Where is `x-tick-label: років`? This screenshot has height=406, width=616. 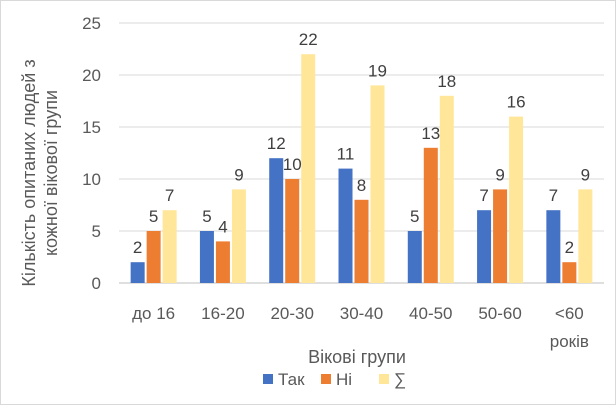
x-tick-label: років is located at coordinates (569, 341).